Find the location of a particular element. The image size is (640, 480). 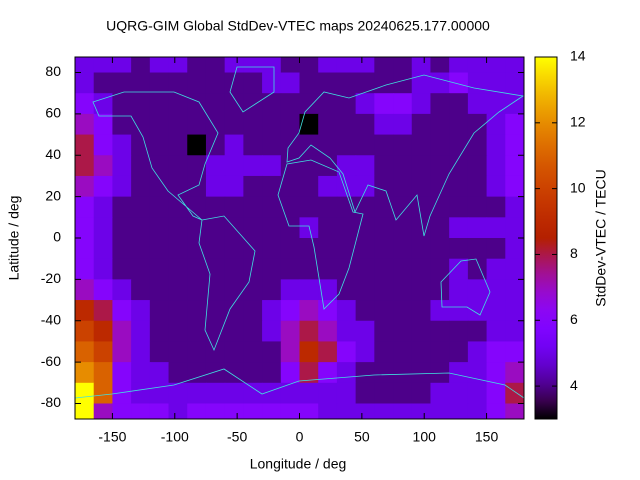

y-tick-label: 40 is located at coordinates (53, 154).